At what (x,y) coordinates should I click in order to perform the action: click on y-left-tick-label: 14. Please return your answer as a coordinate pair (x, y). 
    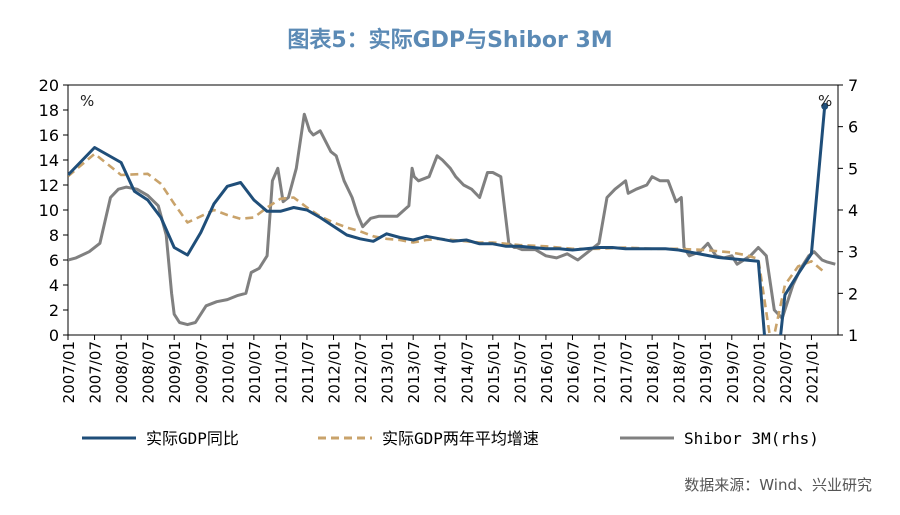
    Looking at the image, I should click on (49, 160).